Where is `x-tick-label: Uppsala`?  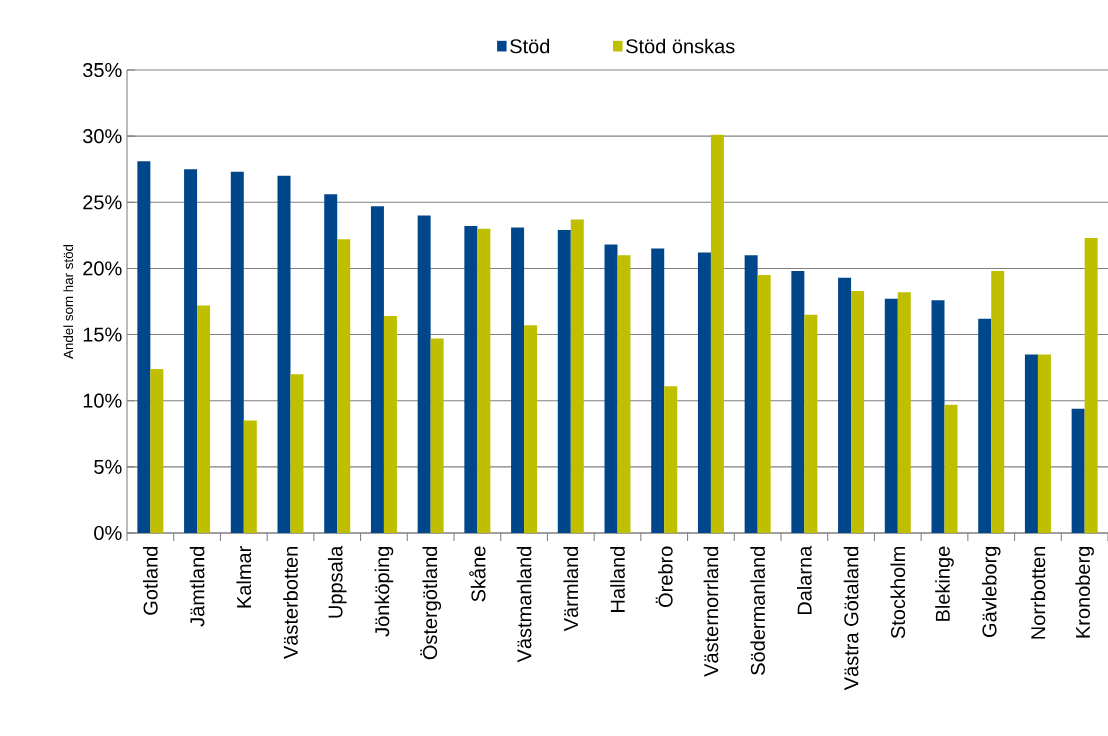
x-tick-label: Uppsala is located at coordinates (337, 581).